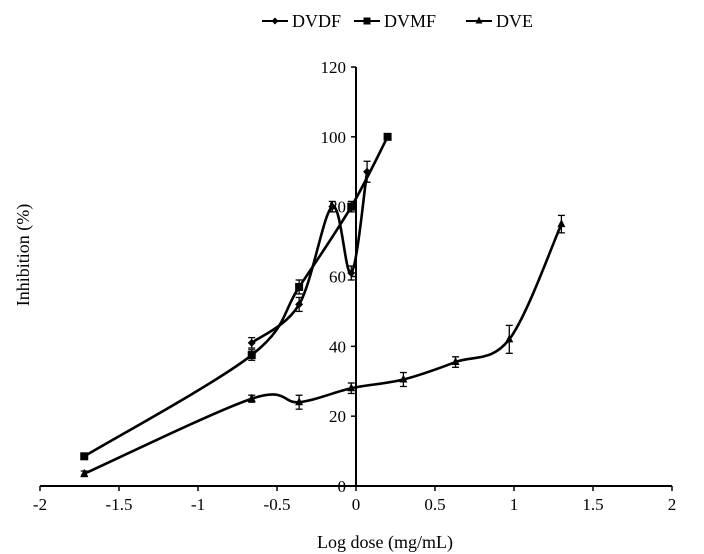  Describe the element at coordinates (514, 504) in the screenshot. I see `x-tick-label: 1` at that location.